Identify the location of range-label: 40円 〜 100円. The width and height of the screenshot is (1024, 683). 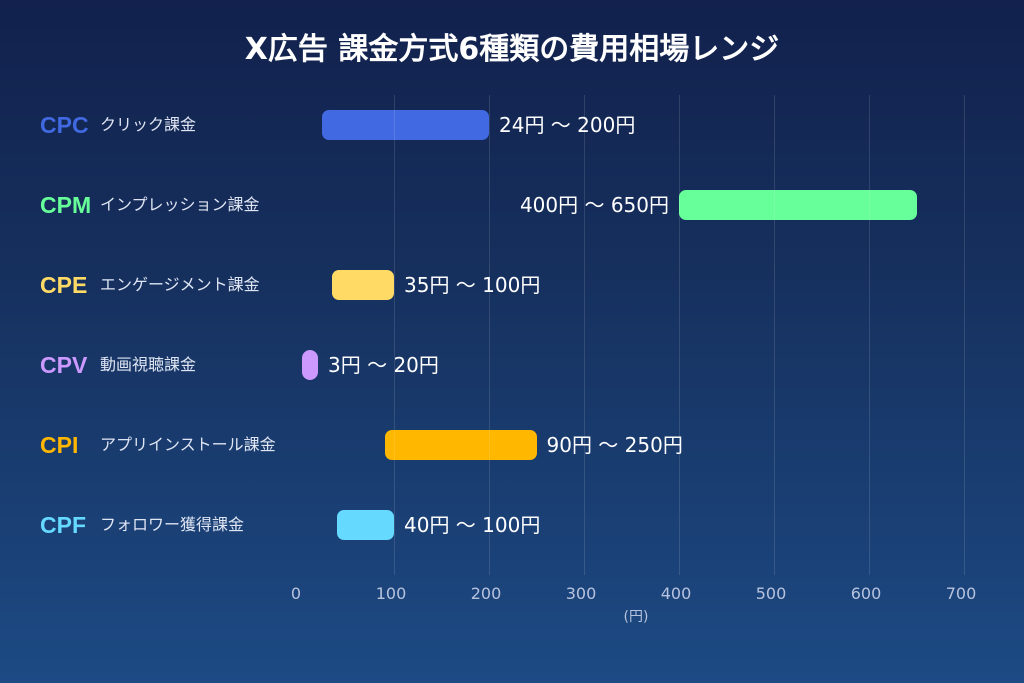
(472, 525).